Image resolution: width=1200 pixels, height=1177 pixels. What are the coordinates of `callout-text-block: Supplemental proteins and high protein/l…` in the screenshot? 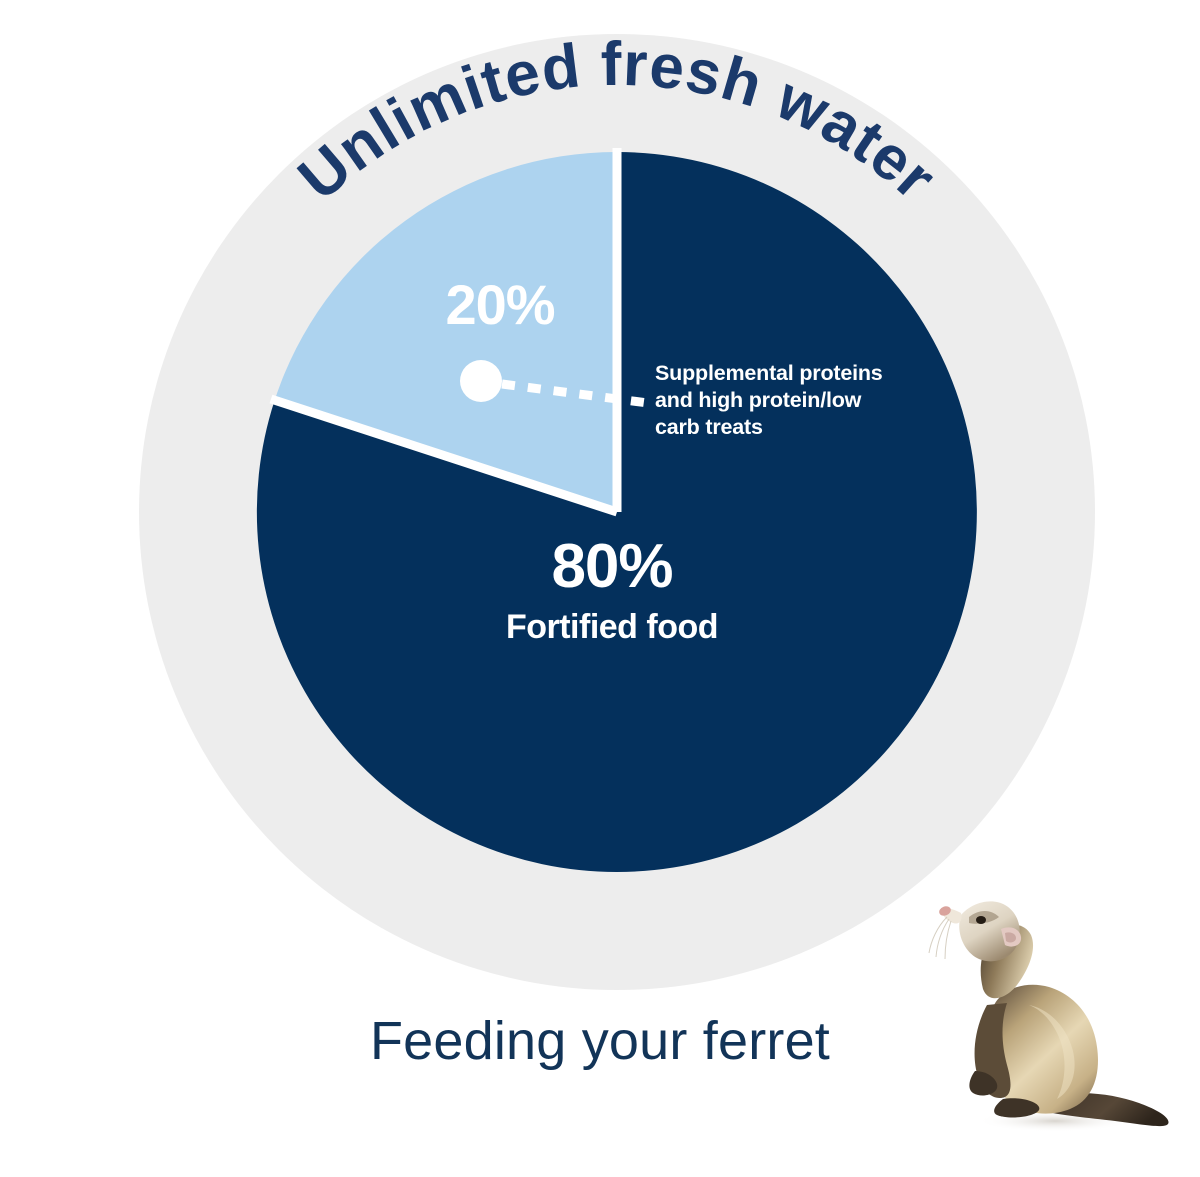 It's located at (805, 400).